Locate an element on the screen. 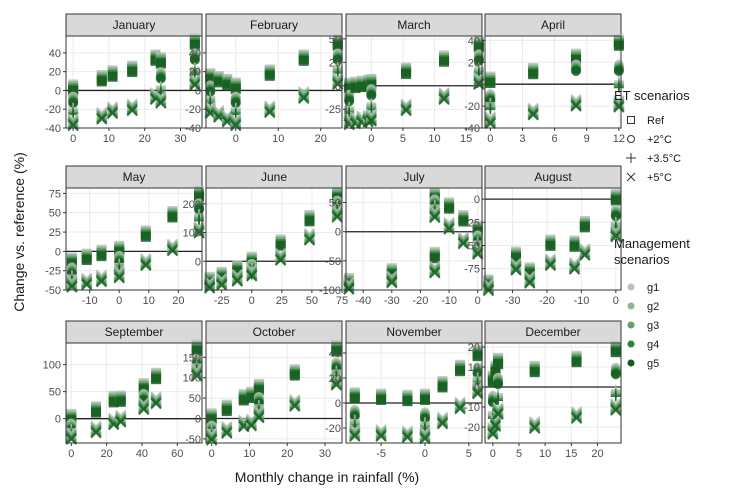 The height and width of the screenshot is (490, 729). legend-label: g4 is located at coordinates (653, 345).